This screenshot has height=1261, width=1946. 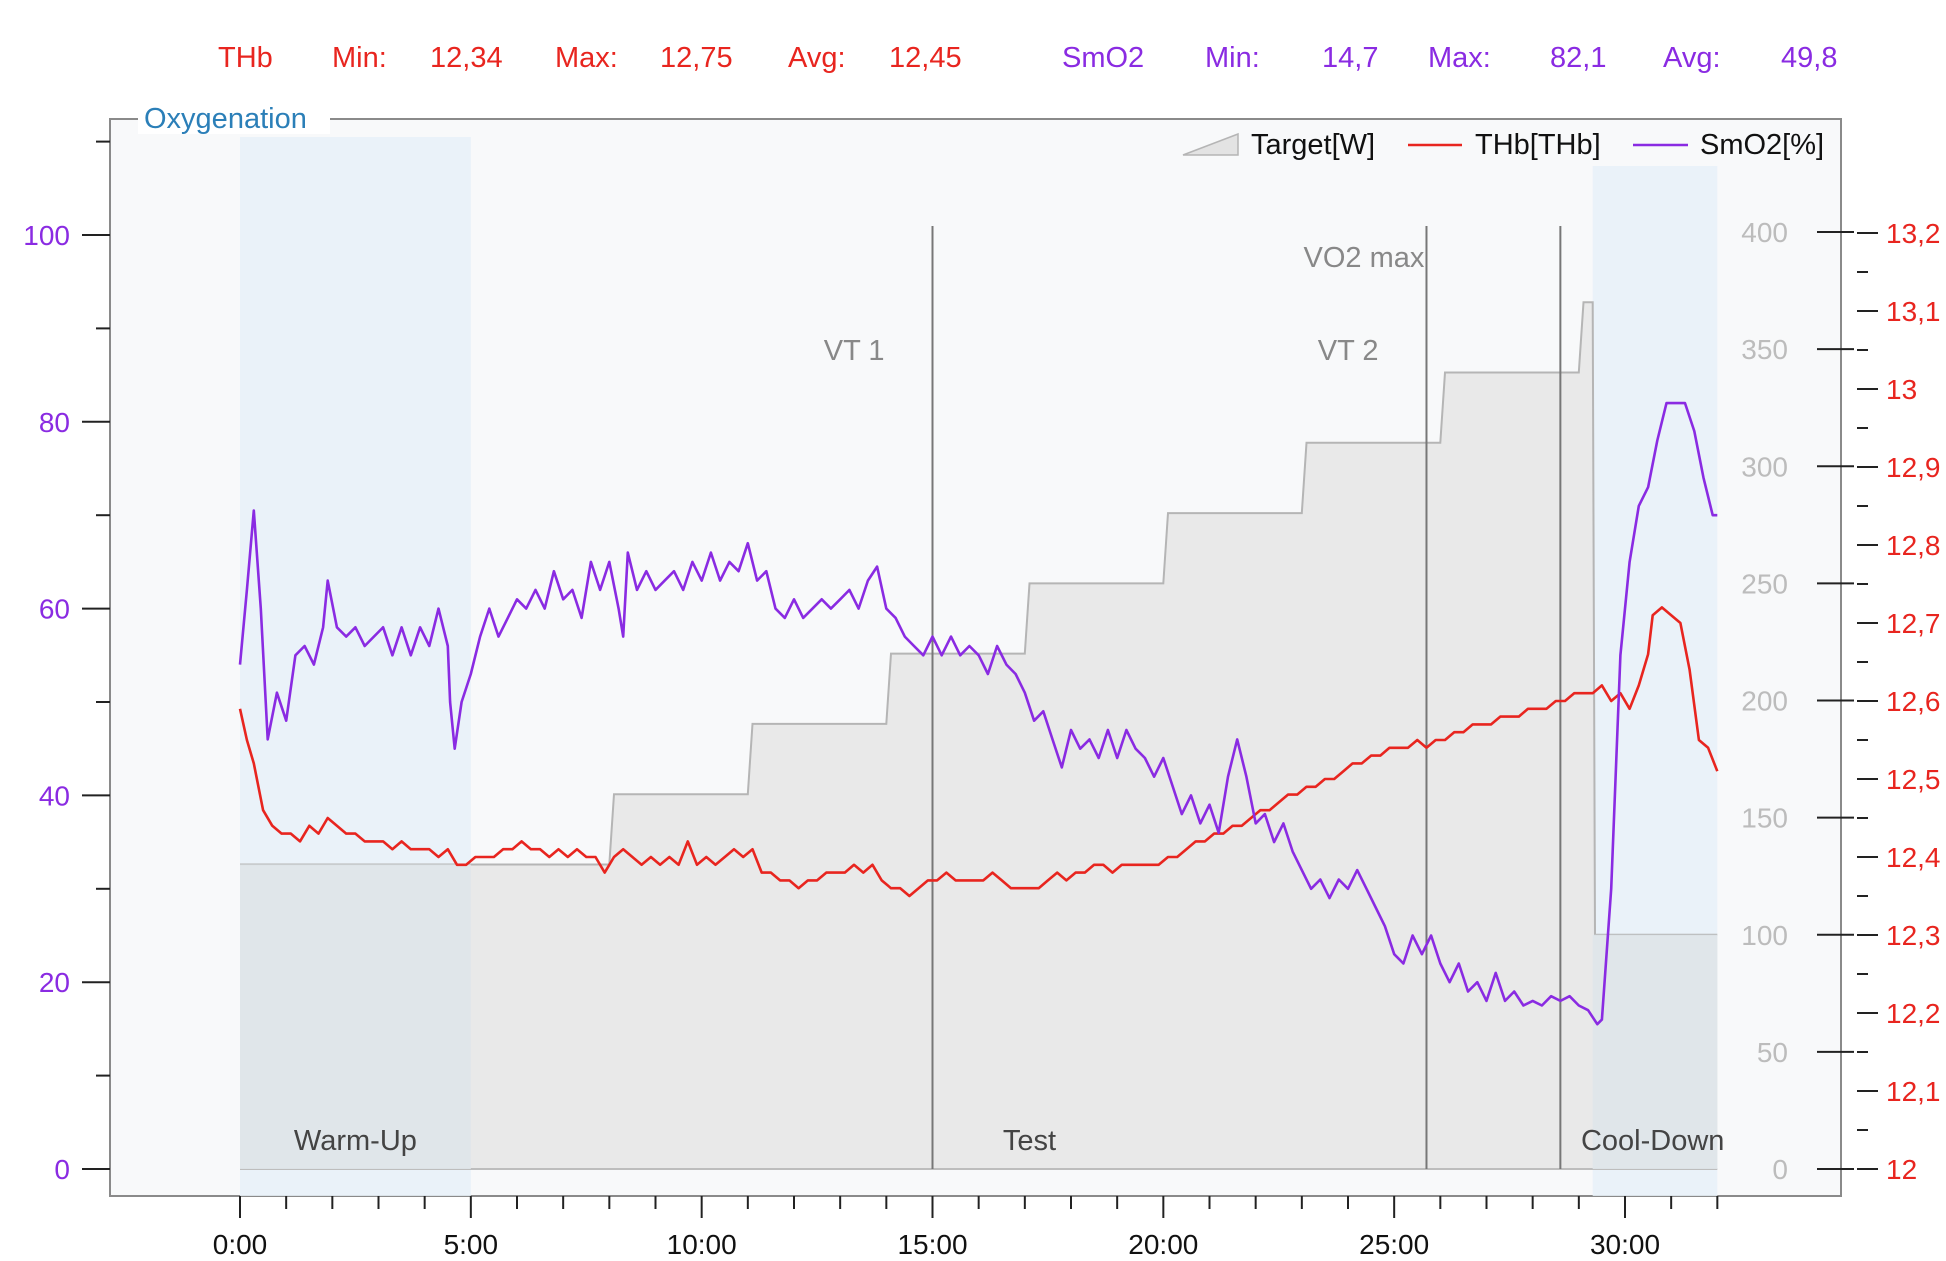 I want to click on marker-label-0: VT 1, so click(x=854, y=351).